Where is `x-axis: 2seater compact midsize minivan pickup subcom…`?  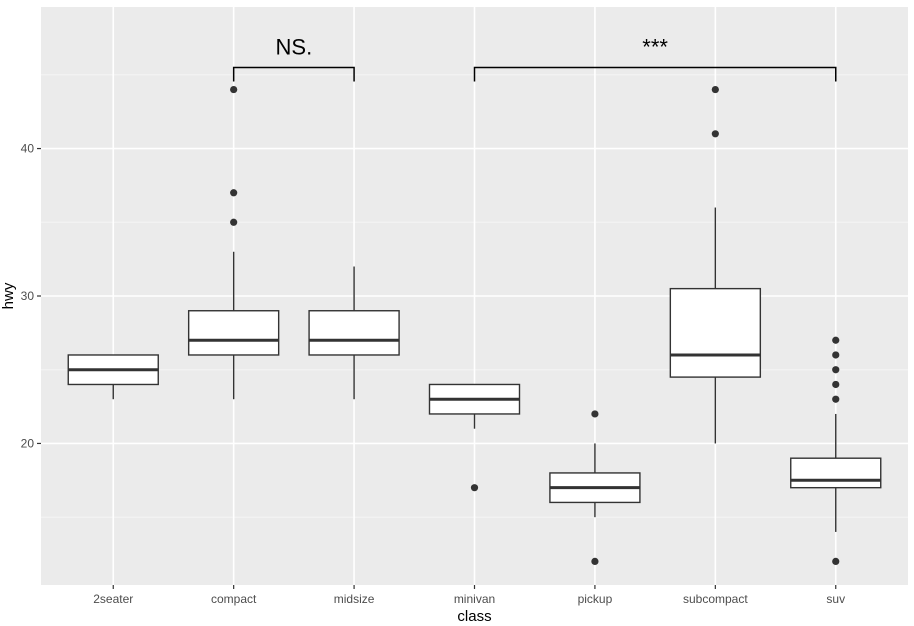 x-axis: 2seater compact midsize minivan pickup subcom… is located at coordinates (469, 595).